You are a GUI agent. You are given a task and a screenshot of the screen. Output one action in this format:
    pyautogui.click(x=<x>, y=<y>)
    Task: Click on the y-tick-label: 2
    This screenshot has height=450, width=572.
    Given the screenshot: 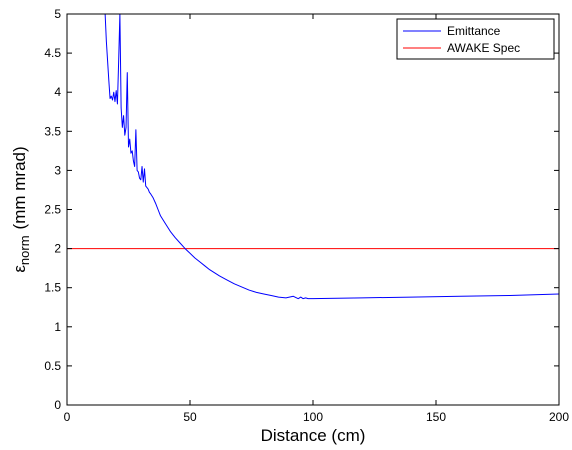 What is the action you would take?
    pyautogui.click(x=57, y=249)
    